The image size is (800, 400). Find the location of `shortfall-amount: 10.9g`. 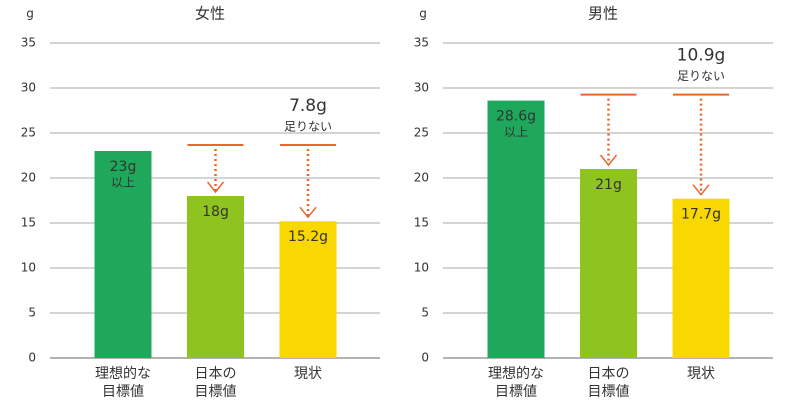

shortfall-amount: 10.9g is located at coordinates (701, 56).